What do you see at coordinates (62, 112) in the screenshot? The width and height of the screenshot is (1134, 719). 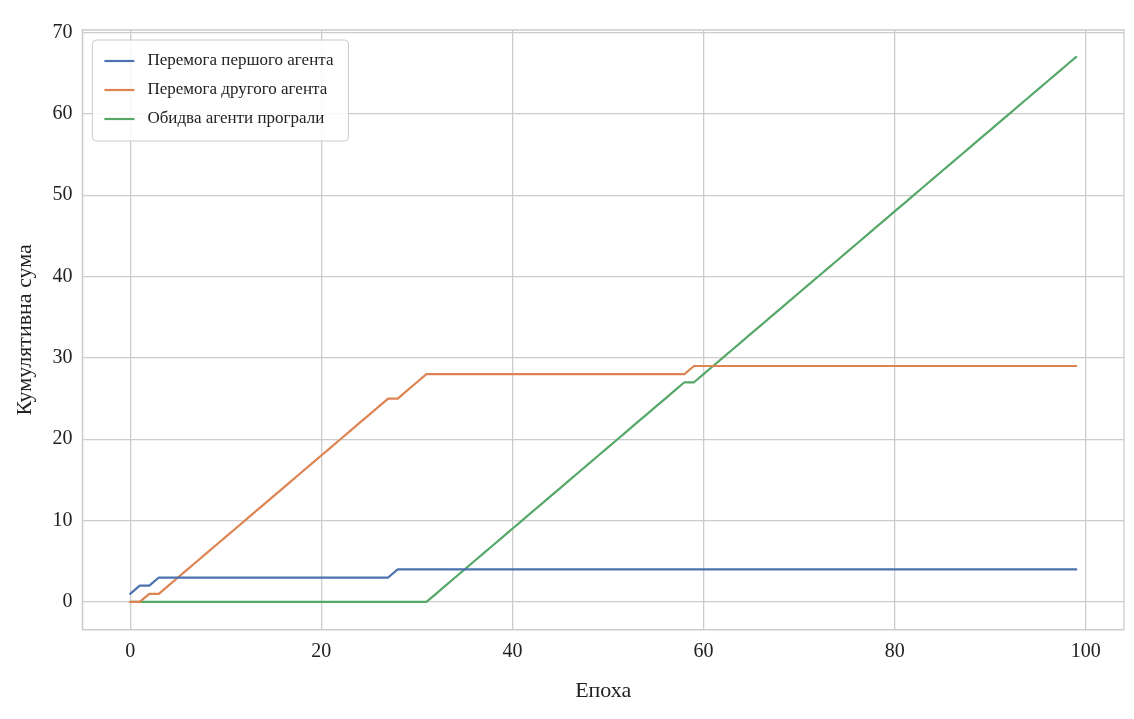 I see `y-tick-label: 60` at bounding box center [62, 112].